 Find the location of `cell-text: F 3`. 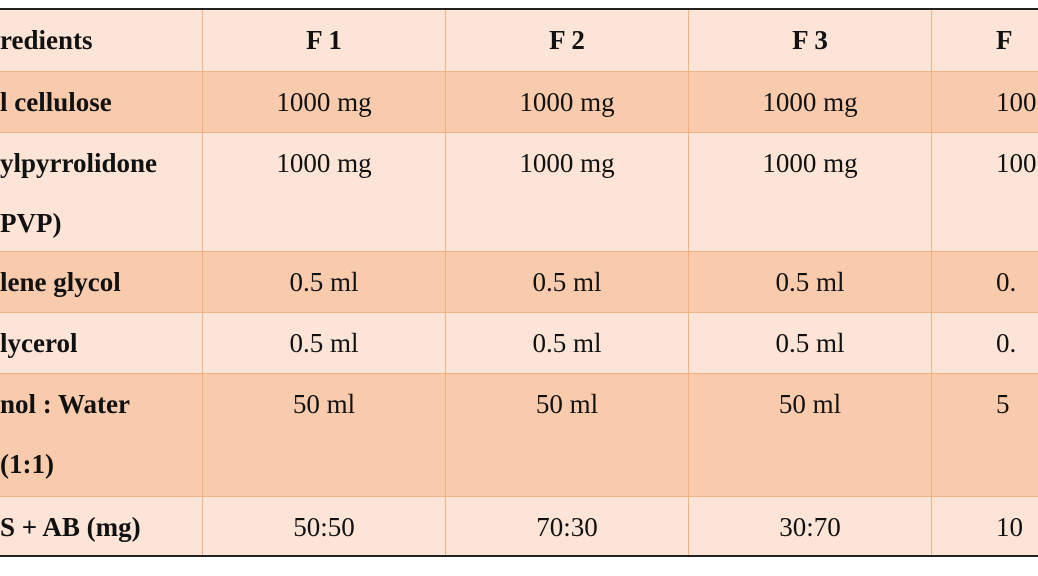

cell-text: F 3 is located at coordinates (810, 40).